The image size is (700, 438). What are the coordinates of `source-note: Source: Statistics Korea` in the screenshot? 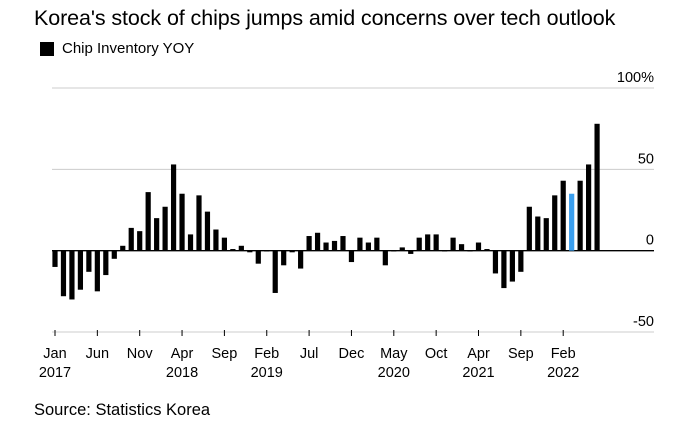 It's located at (122, 410).